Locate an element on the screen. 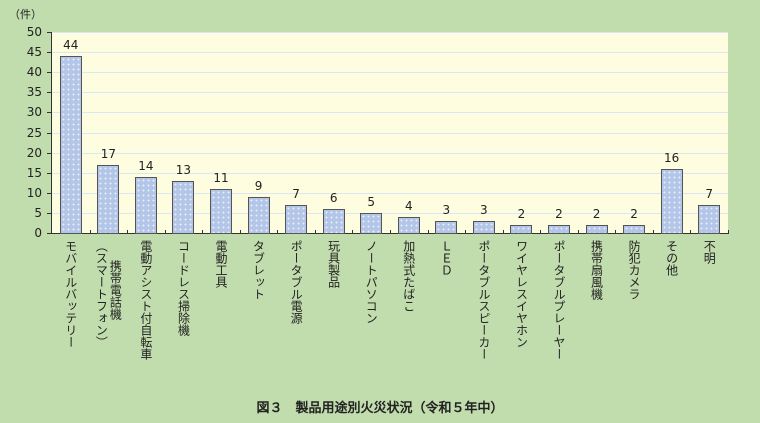 The height and width of the screenshot is (423, 760). y-axis-unit: （件） is located at coordinates (25, 14).